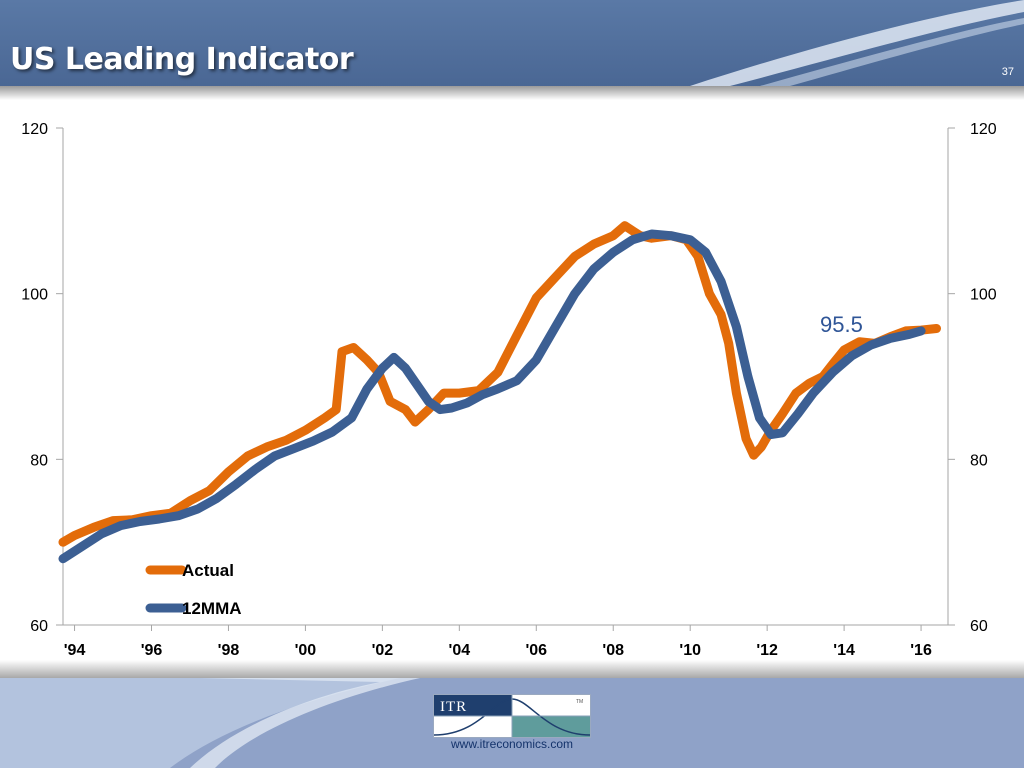  What do you see at coordinates (229, 650) in the screenshot?
I see `x-tick-label: '98` at bounding box center [229, 650].